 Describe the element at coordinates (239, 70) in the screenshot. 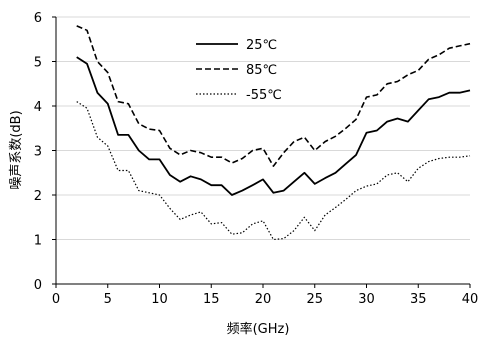

I see `legend: 25℃ 85℃ -55℃` at that location.